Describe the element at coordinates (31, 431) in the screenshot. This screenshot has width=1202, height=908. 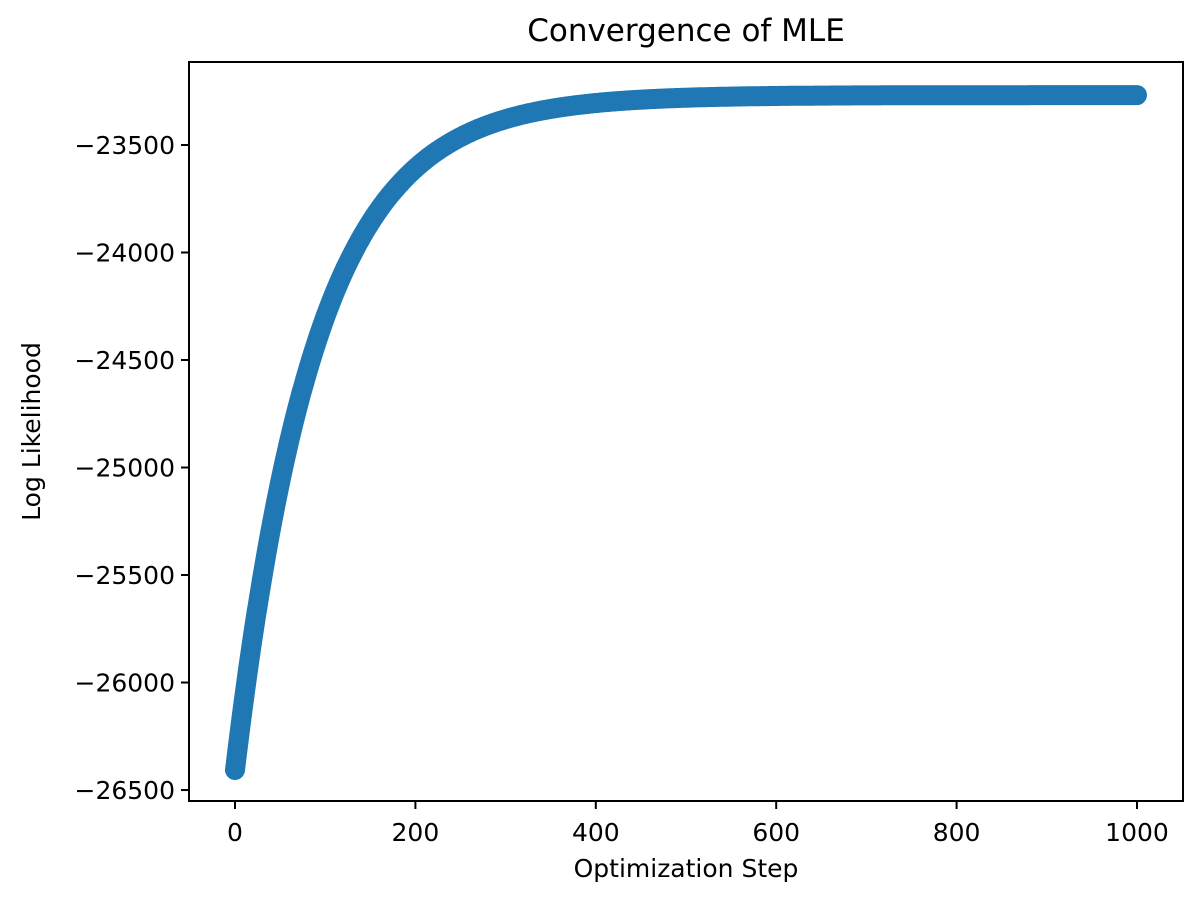
I see `y-axis-label: Log Likelihood` at that location.